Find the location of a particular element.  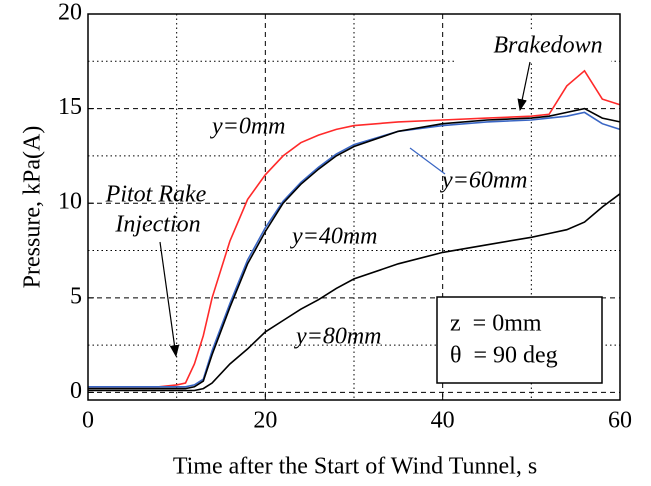

y-tick-label: 15 is located at coordinates (70, 107).